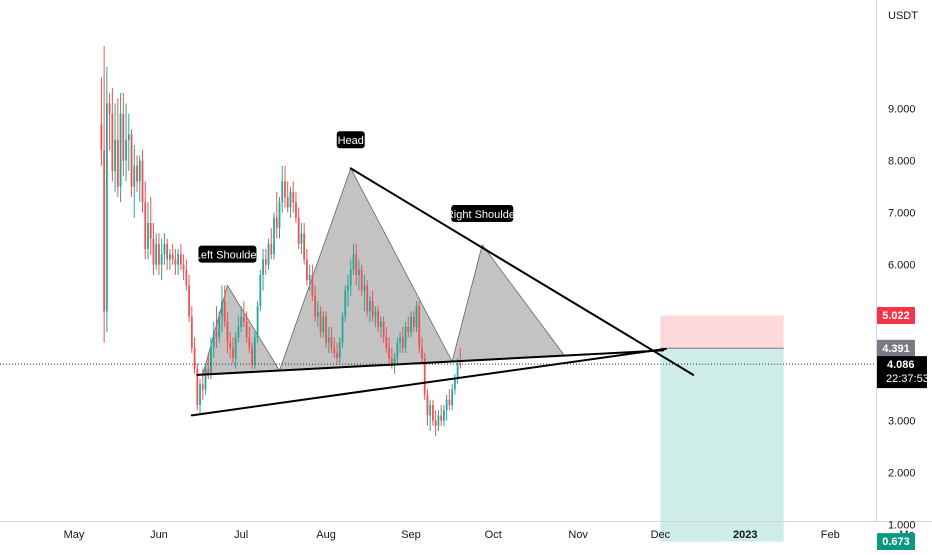  Describe the element at coordinates (745, 535) in the screenshot. I see `time-tick-label: 2023` at that location.